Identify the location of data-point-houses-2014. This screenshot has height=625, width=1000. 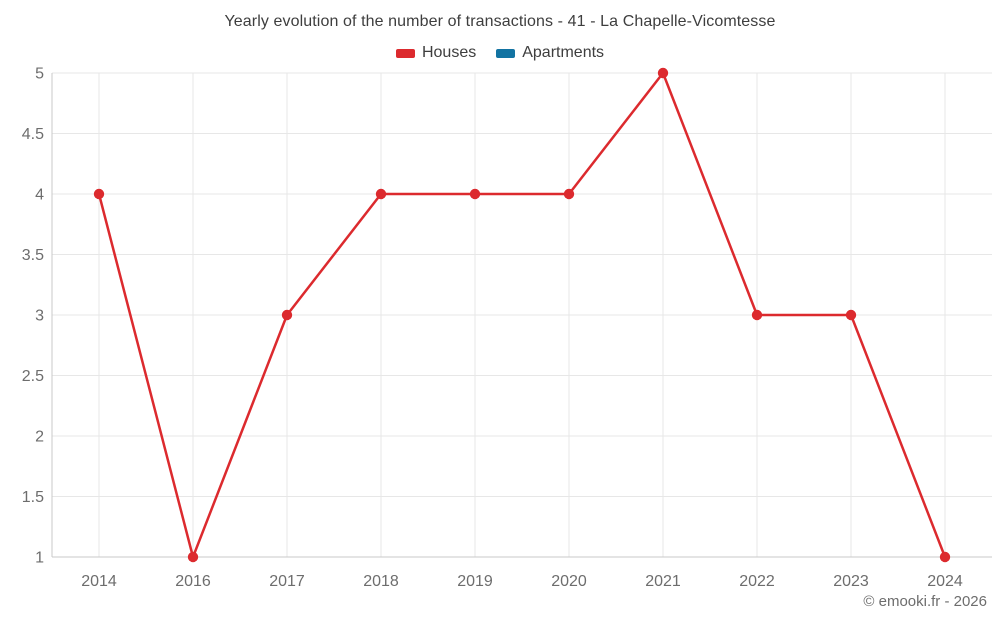
(99, 194).